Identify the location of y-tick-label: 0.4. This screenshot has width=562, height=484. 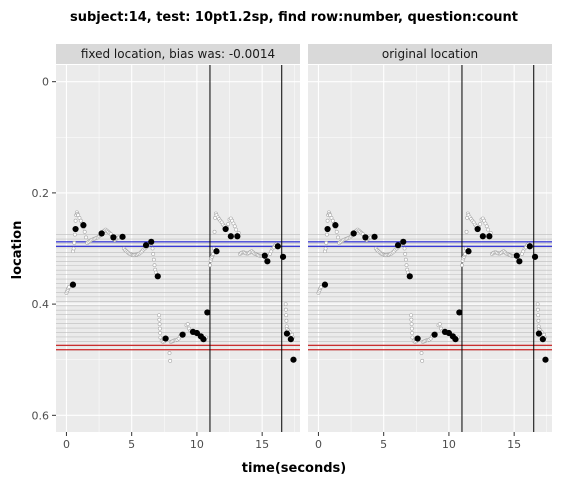
(41, 304).